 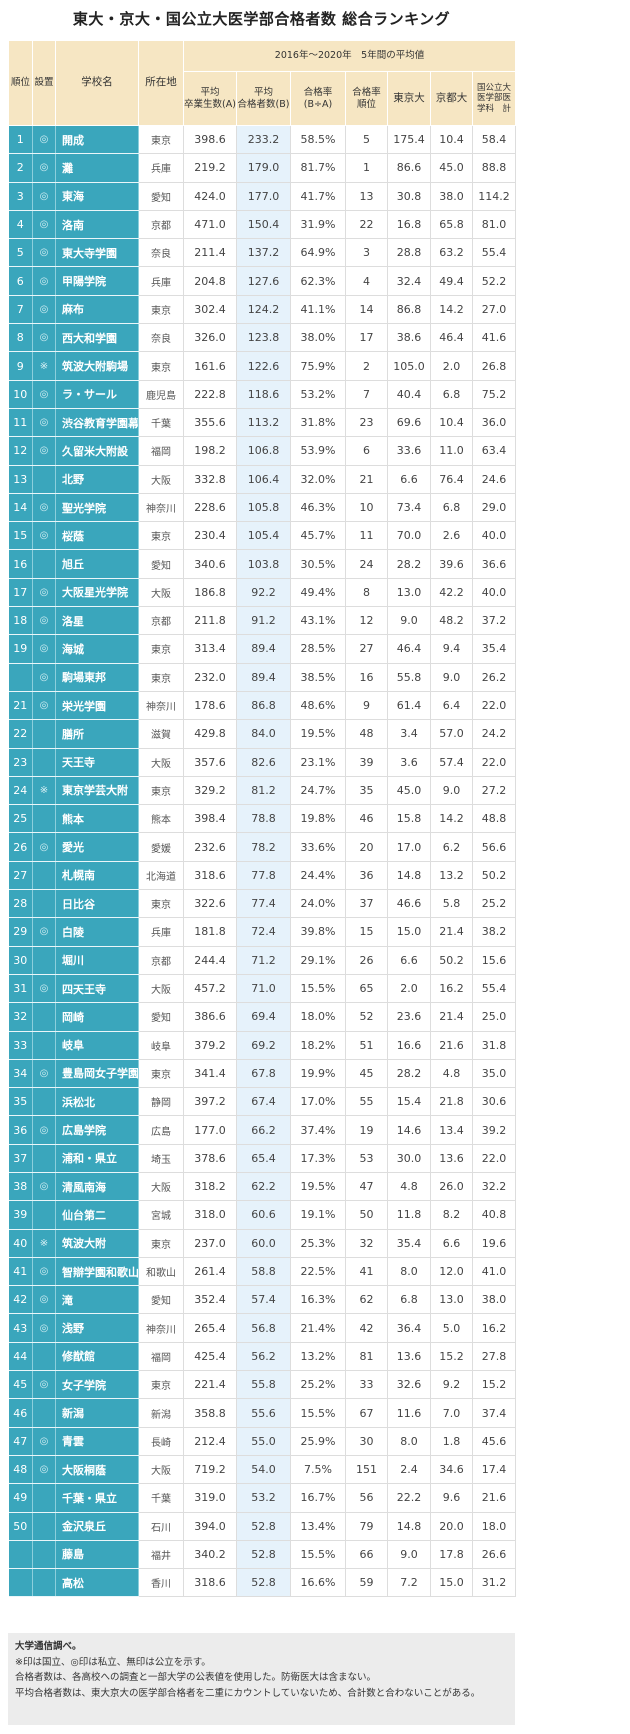 I want to click on table-row: 藤島 福井 340.2 52.8 15.5% 66 9.0 17.8 26.6, so click(x=262, y=1554).